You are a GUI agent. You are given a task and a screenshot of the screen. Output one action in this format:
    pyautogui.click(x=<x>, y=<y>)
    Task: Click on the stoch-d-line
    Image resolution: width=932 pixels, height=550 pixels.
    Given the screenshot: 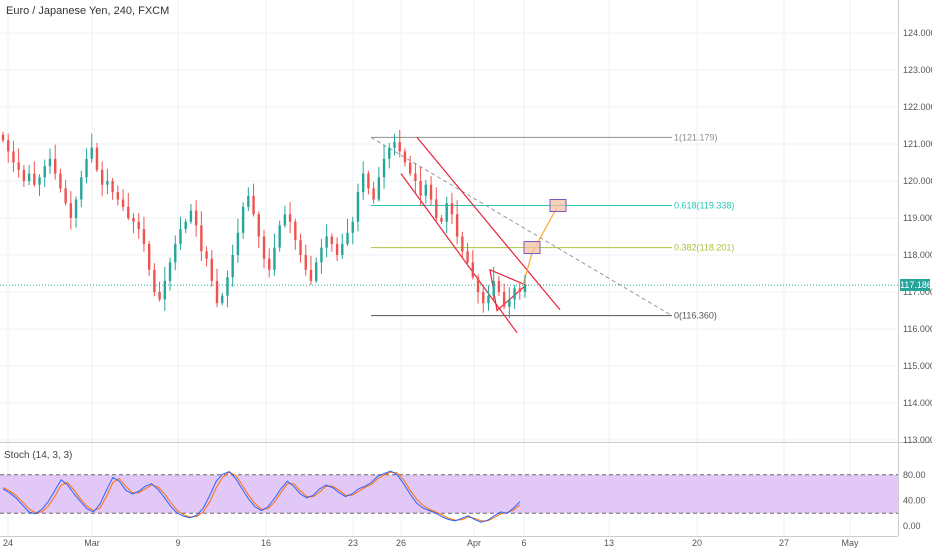 What is the action you would take?
    pyautogui.click(x=261, y=496)
    